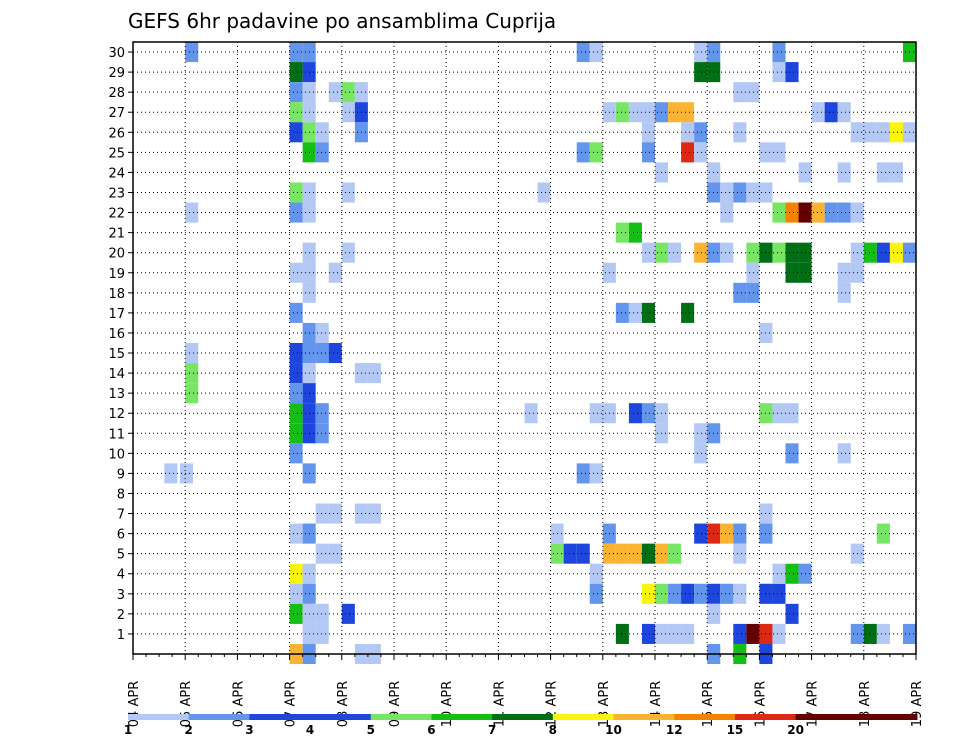 The image size is (960, 742). I want to click on legend-label: 8, so click(553, 730).